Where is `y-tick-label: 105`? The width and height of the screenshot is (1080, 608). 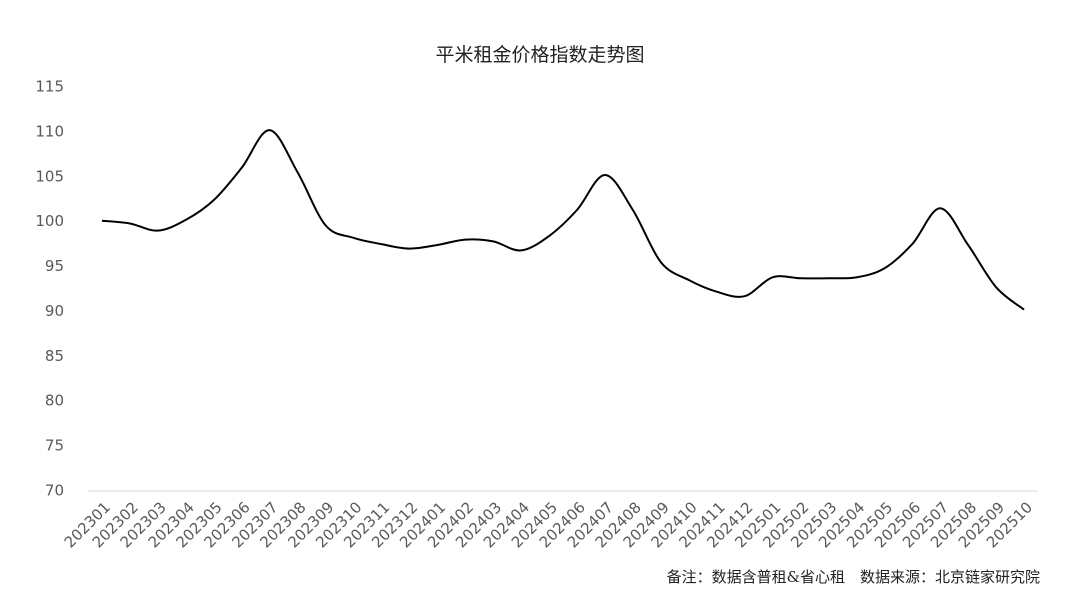 y-tick-label: 105 is located at coordinates (49, 176).